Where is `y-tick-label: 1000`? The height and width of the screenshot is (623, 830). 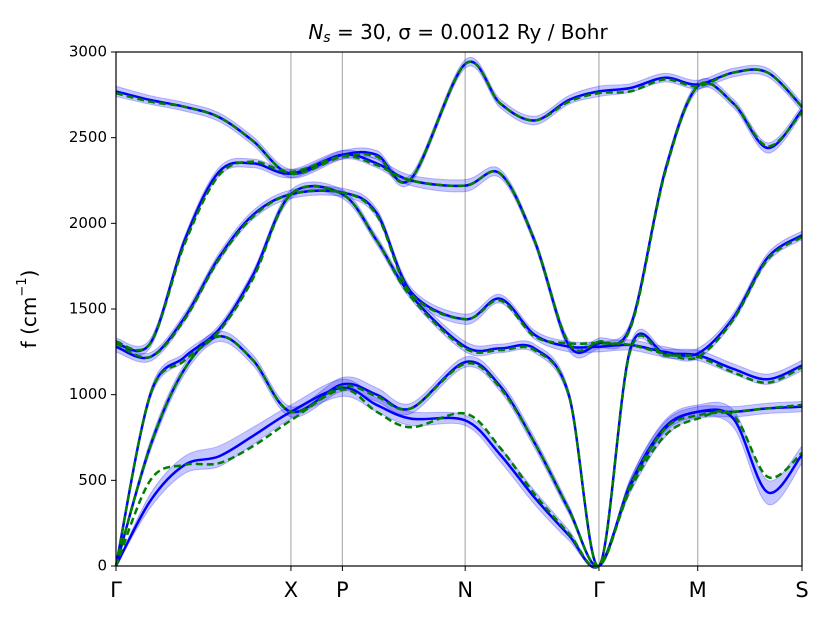
y-tick-label: 1000 is located at coordinates (88, 394).